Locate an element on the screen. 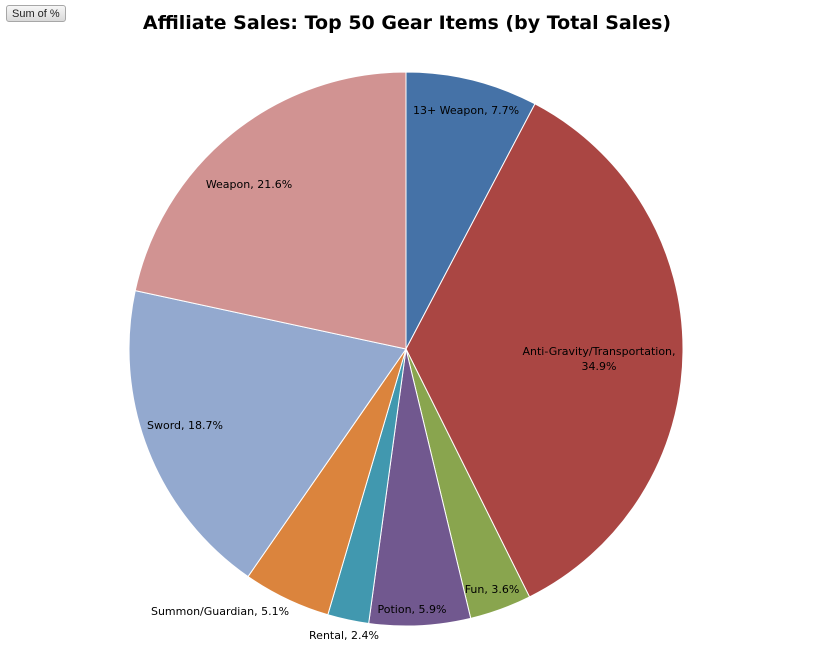 The width and height of the screenshot is (814, 651). data-label-fun: Fun, 3.6% is located at coordinates (492, 589).